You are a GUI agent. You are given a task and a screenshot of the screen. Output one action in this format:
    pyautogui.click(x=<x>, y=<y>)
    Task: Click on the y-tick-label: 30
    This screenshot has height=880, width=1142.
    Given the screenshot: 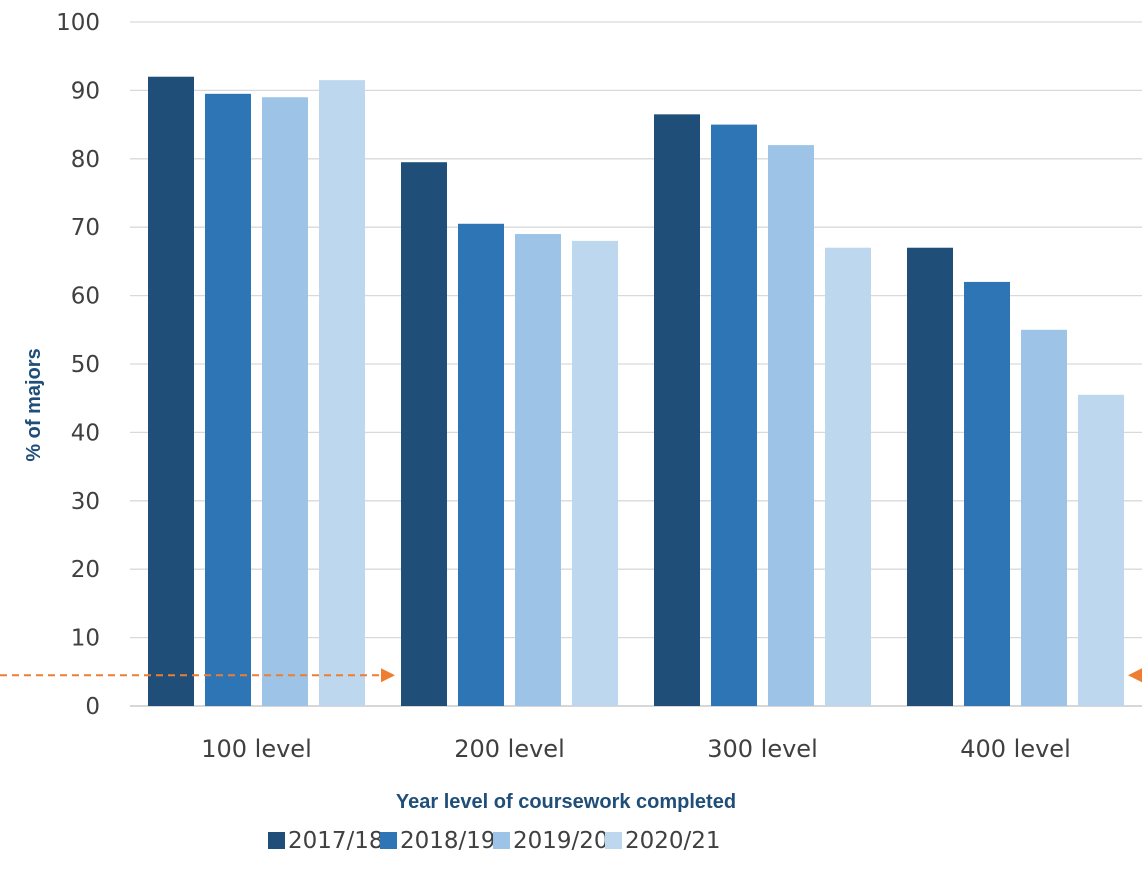 What is the action you would take?
    pyautogui.click(x=85, y=502)
    